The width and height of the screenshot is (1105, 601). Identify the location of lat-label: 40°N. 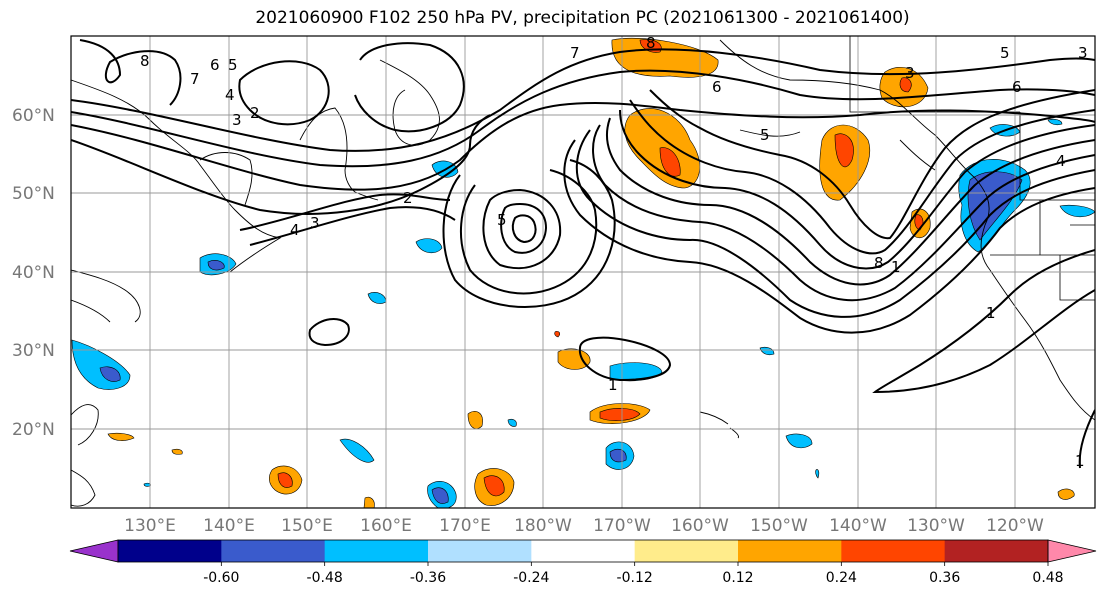
(33, 273).